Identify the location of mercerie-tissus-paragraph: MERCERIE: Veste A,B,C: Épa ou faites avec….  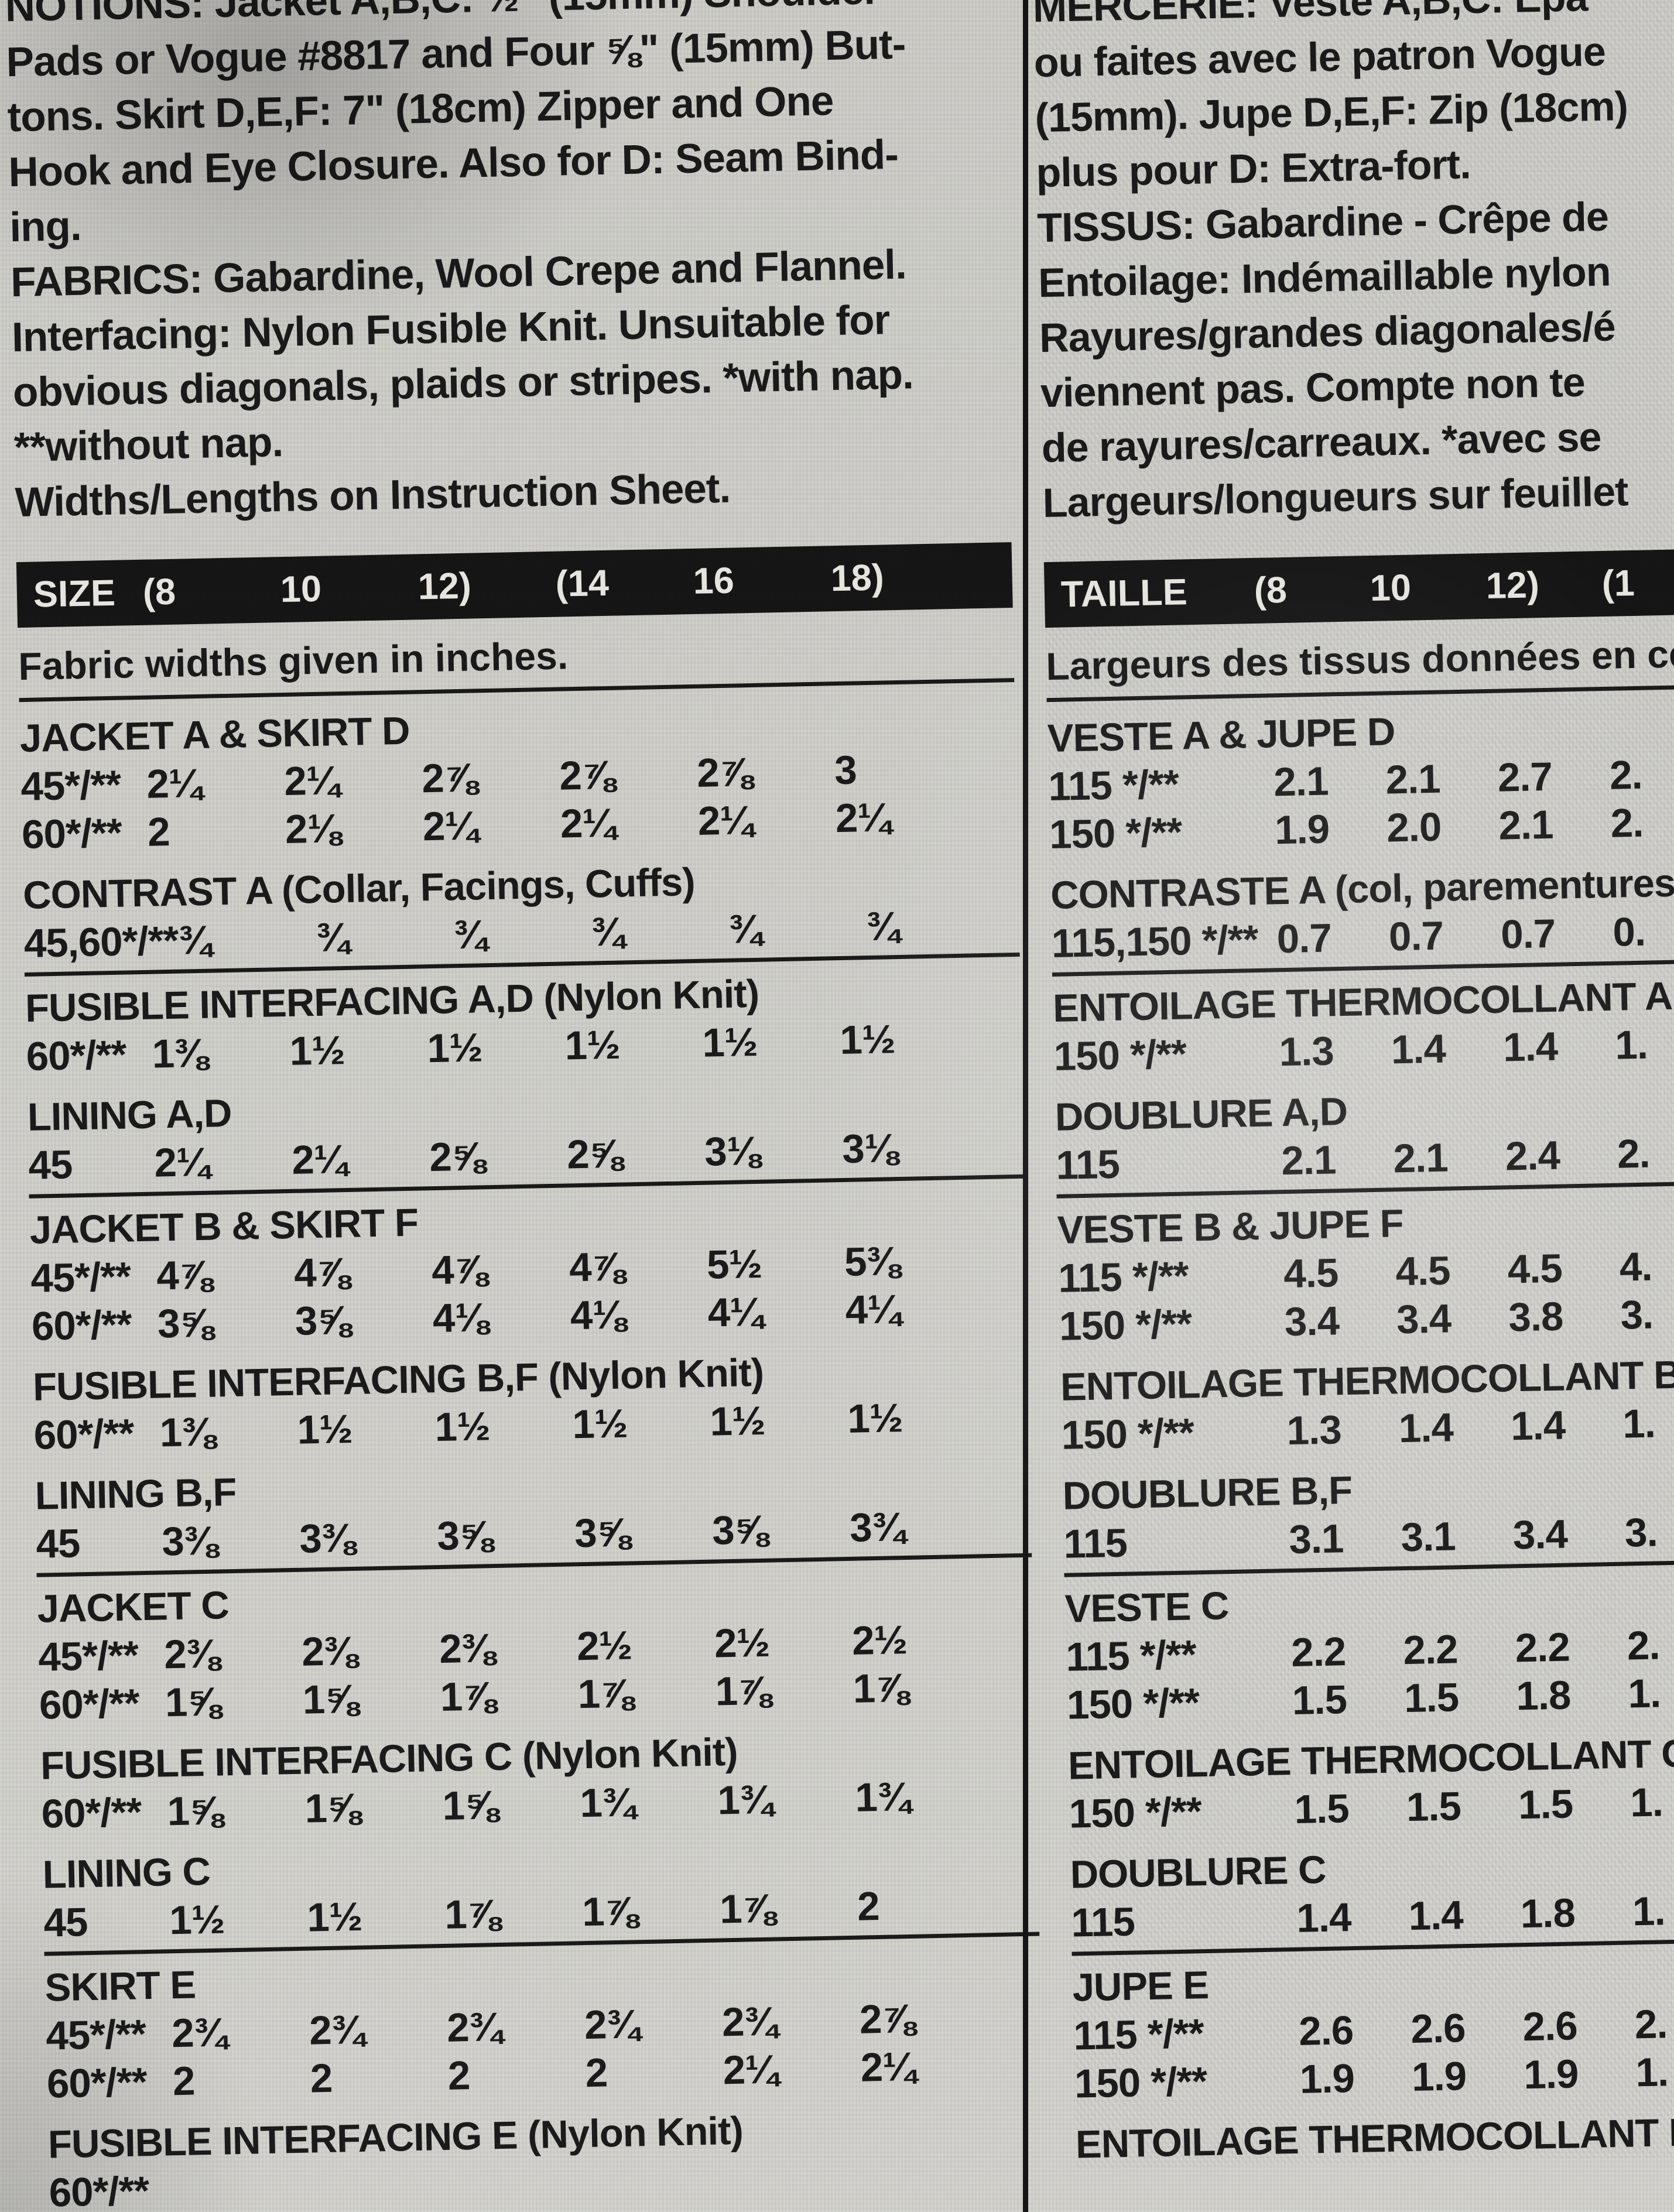
(1353, 265).